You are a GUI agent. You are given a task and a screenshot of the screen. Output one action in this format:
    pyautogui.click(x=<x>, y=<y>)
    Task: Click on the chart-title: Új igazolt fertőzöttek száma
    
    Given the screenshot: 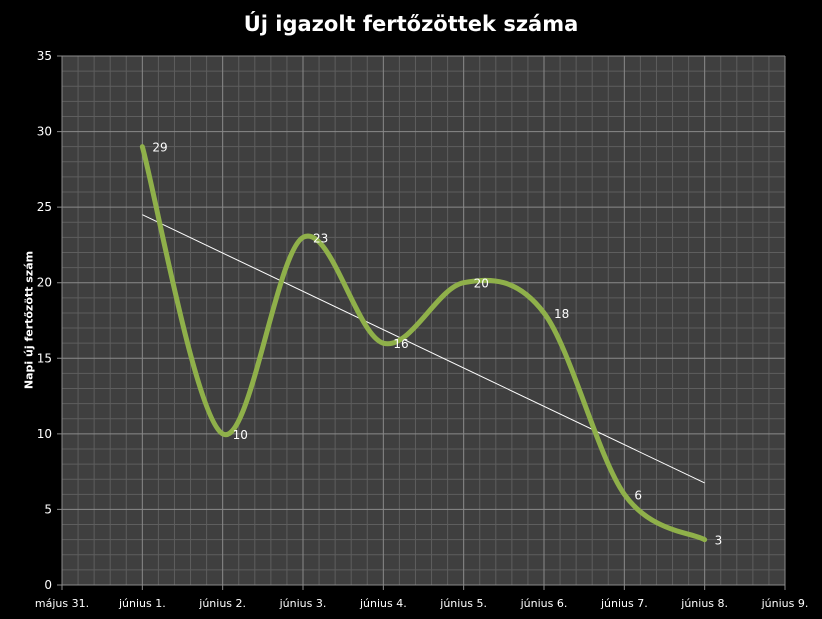 What is the action you would take?
    pyautogui.click(x=411, y=24)
    